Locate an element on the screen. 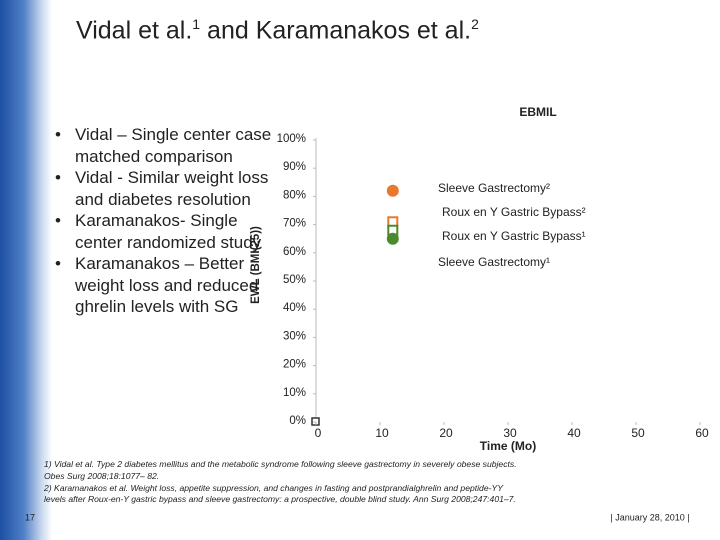 This screenshot has height=540, width=720. y-tick-label: 0% is located at coordinates (297, 421).